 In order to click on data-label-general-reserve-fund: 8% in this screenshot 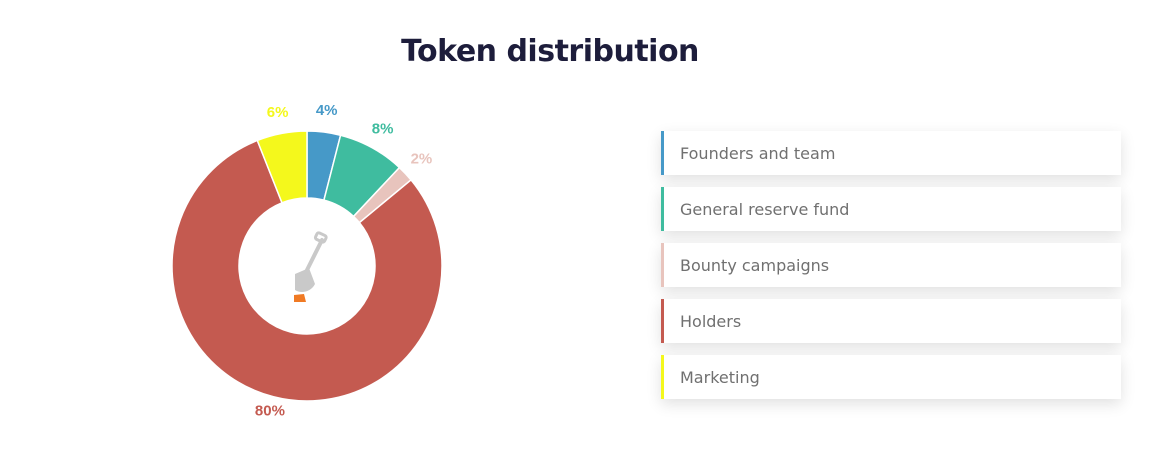, I will do `click(383, 128)`.